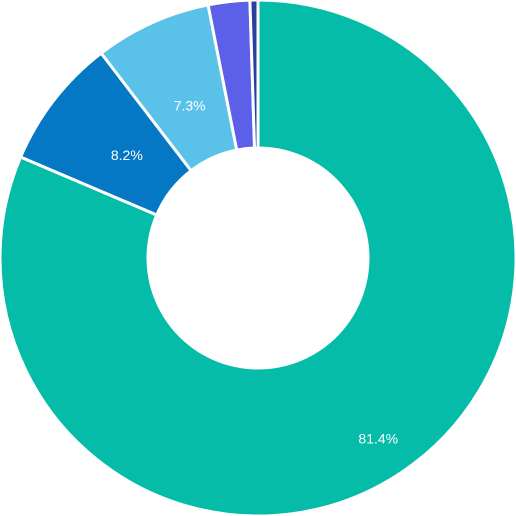 The image size is (516, 516). Describe the element at coordinates (190, 105) in the screenshot. I see `slice-label-2: 7.3%` at that location.